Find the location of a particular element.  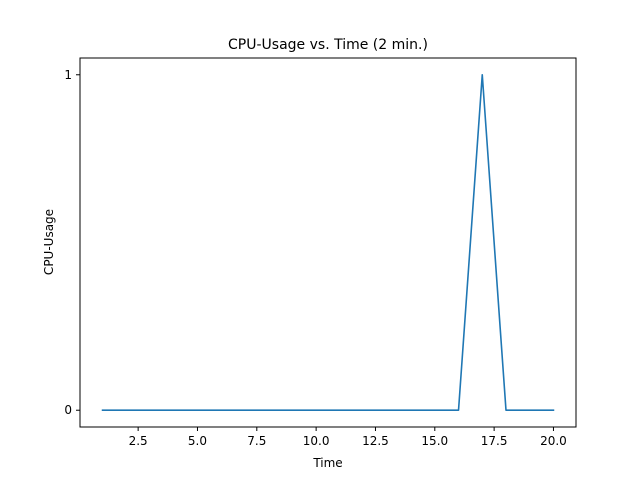

x-tick-label: 12.5 is located at coordinates (375, 441).